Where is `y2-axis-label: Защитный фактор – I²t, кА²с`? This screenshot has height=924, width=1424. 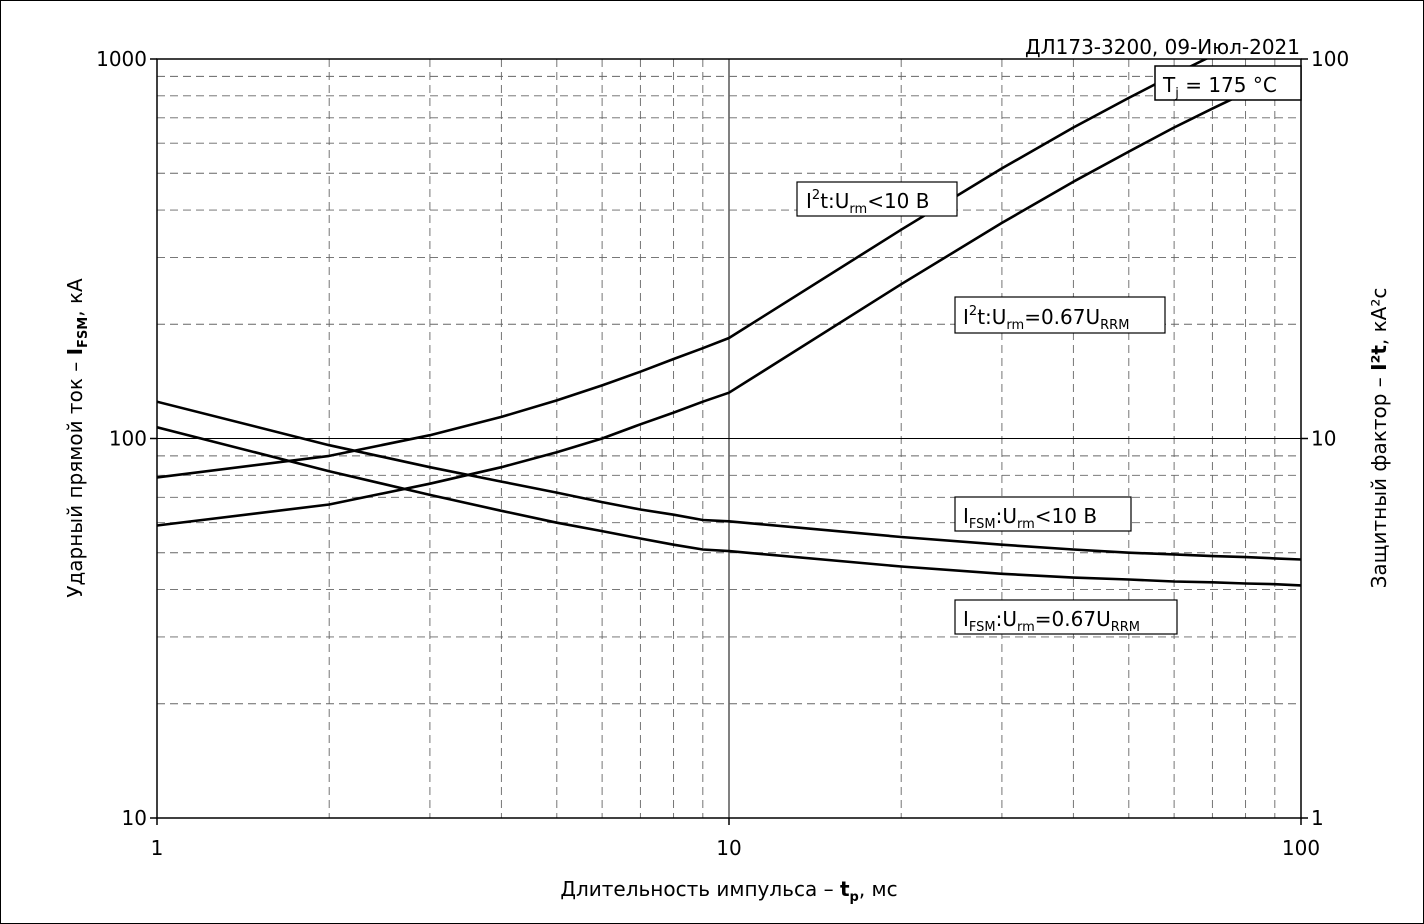 y2-axis-label: Защитный фактор – I²t, кА²с is located at coordinates (1379, 438).